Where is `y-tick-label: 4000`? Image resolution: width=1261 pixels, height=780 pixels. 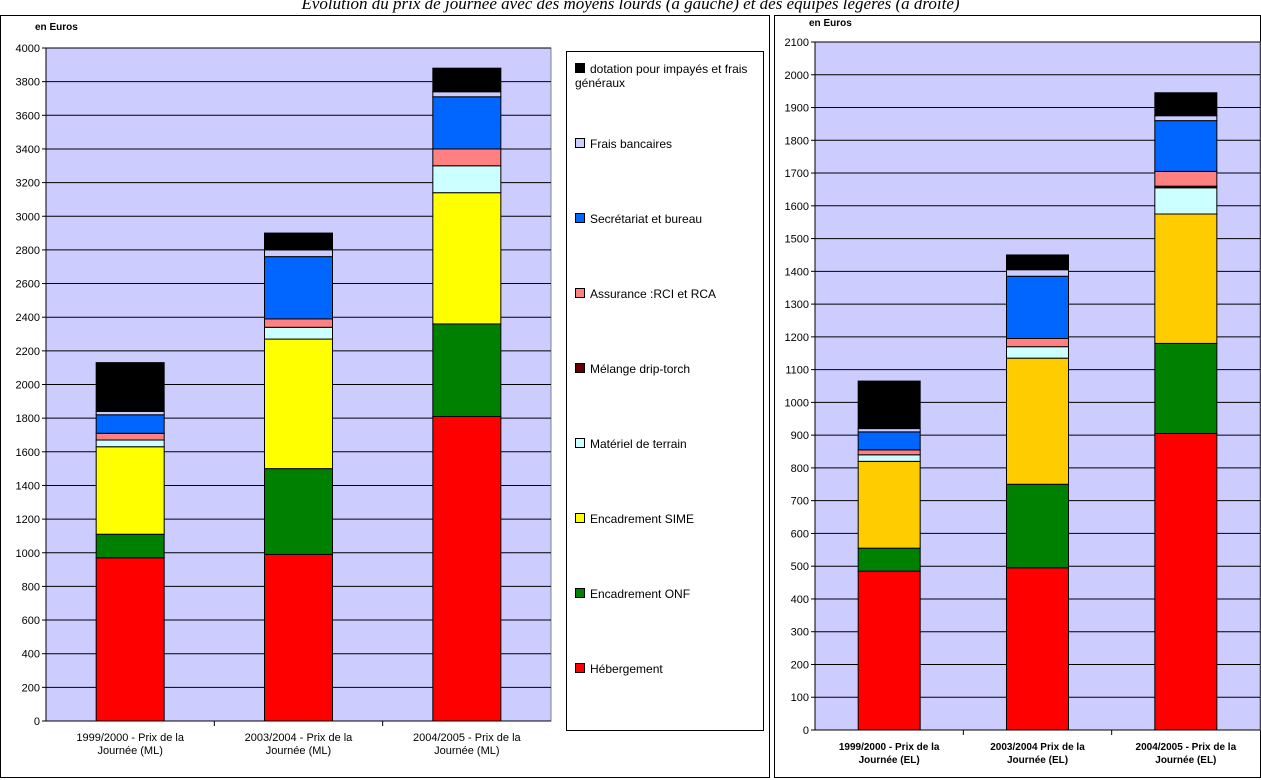
y-tick-label: 4000 is located at coordinates (28, 49).